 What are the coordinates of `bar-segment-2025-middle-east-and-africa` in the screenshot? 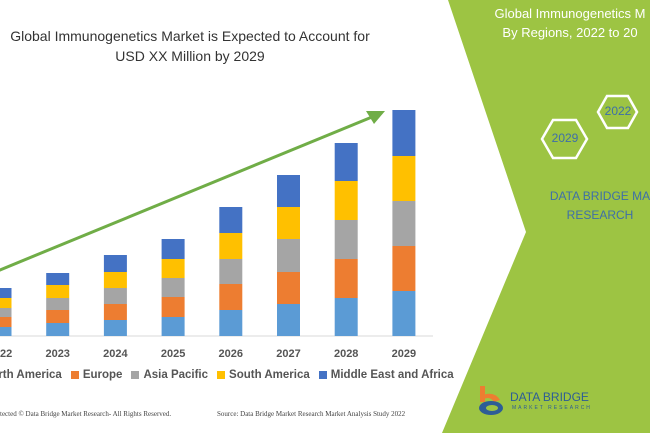 It's located at (173, 249).